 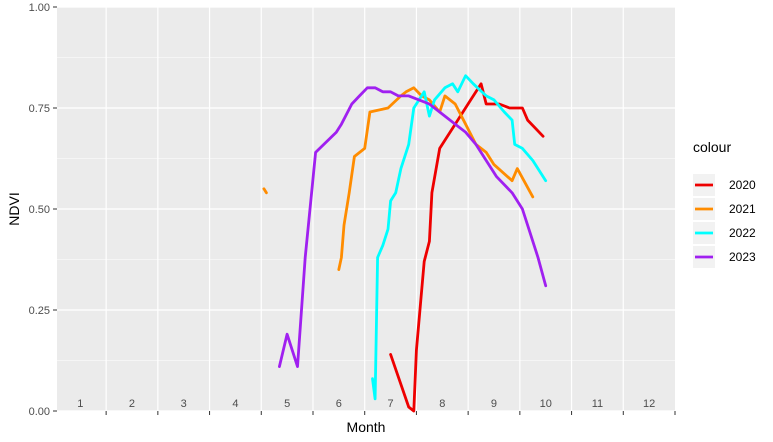 I want to click on x-tick-label: 12, so click(x=649, y=404).